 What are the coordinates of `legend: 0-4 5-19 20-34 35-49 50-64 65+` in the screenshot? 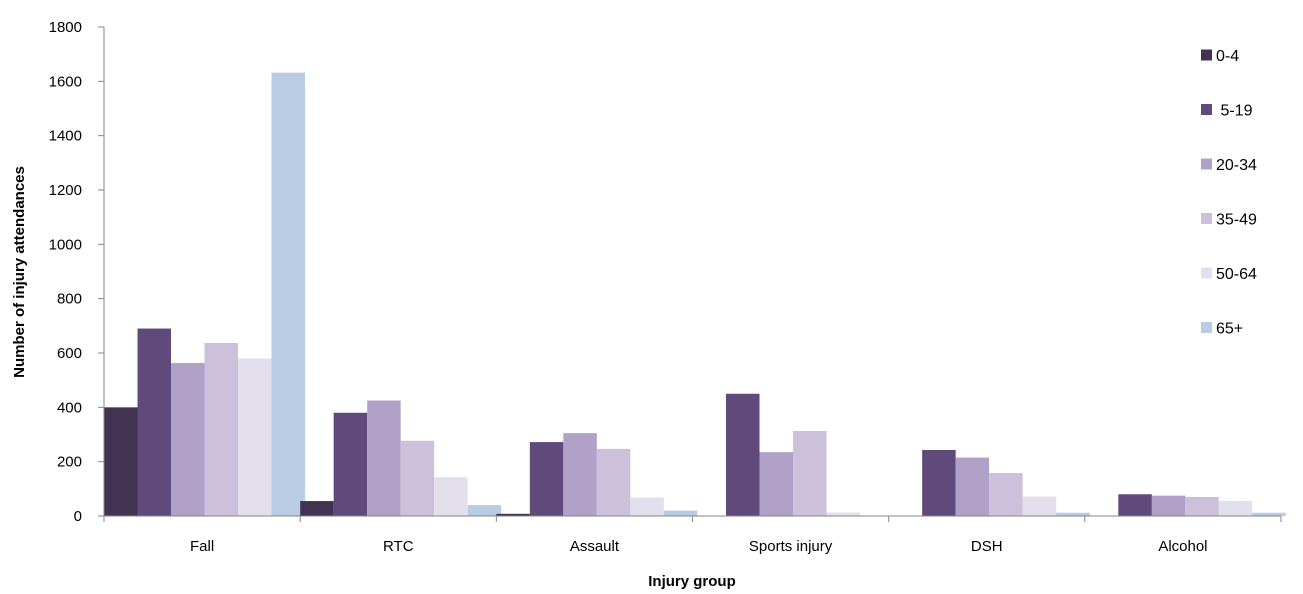 It's located at (1229, 193).